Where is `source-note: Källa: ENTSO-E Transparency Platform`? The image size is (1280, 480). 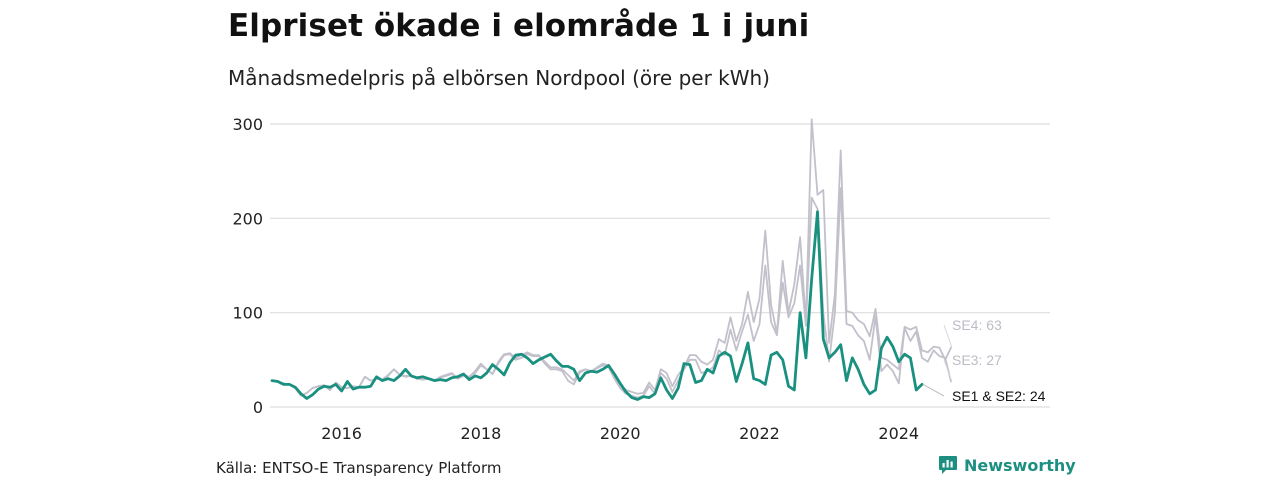
source-note: Källa: ENTSO-E Transparency Platform is located at coordinates (359, 468).